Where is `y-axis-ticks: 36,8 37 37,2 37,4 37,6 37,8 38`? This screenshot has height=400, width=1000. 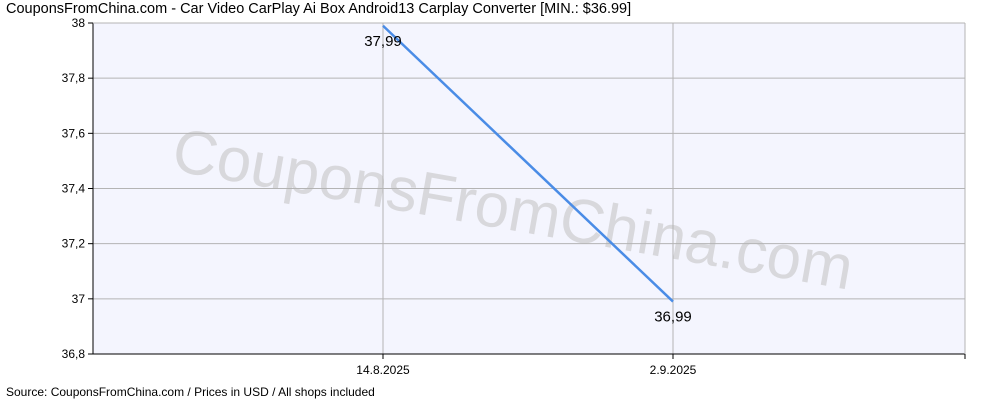 y-axis-ticks: 36,8 37 37,2 37,4 37,6 37,8 38 is located at coordinates (77, 188).